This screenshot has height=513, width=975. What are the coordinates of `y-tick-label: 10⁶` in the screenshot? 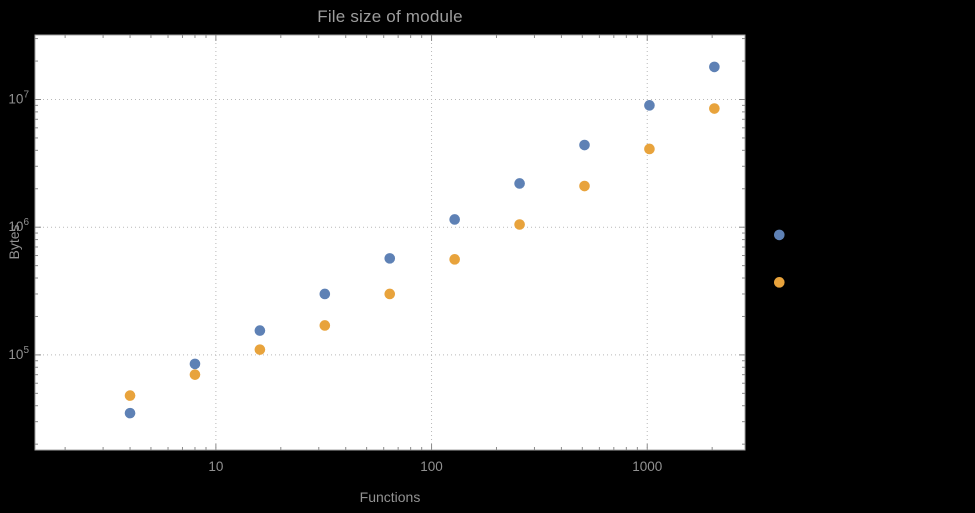 It's located at (18, 225).